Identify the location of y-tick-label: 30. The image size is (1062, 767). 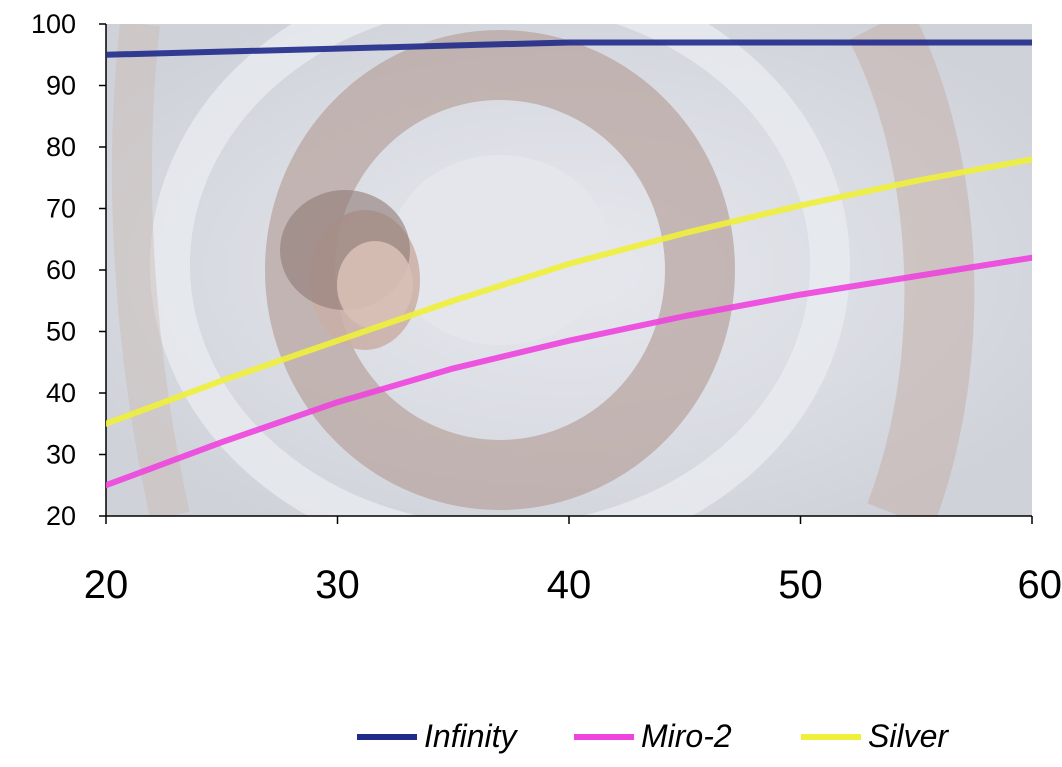
(61, 455).